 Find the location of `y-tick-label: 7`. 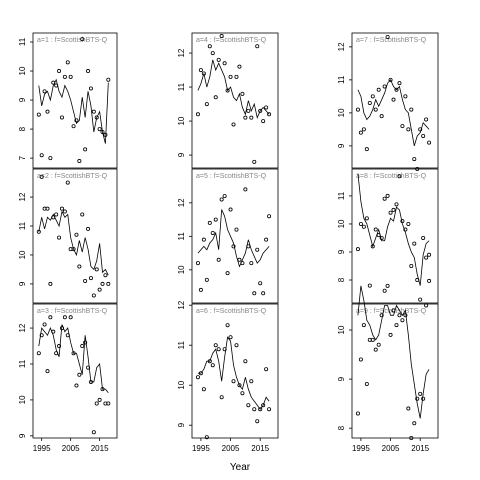

y-tick-label: 7 is located at coordinates (22, 157).